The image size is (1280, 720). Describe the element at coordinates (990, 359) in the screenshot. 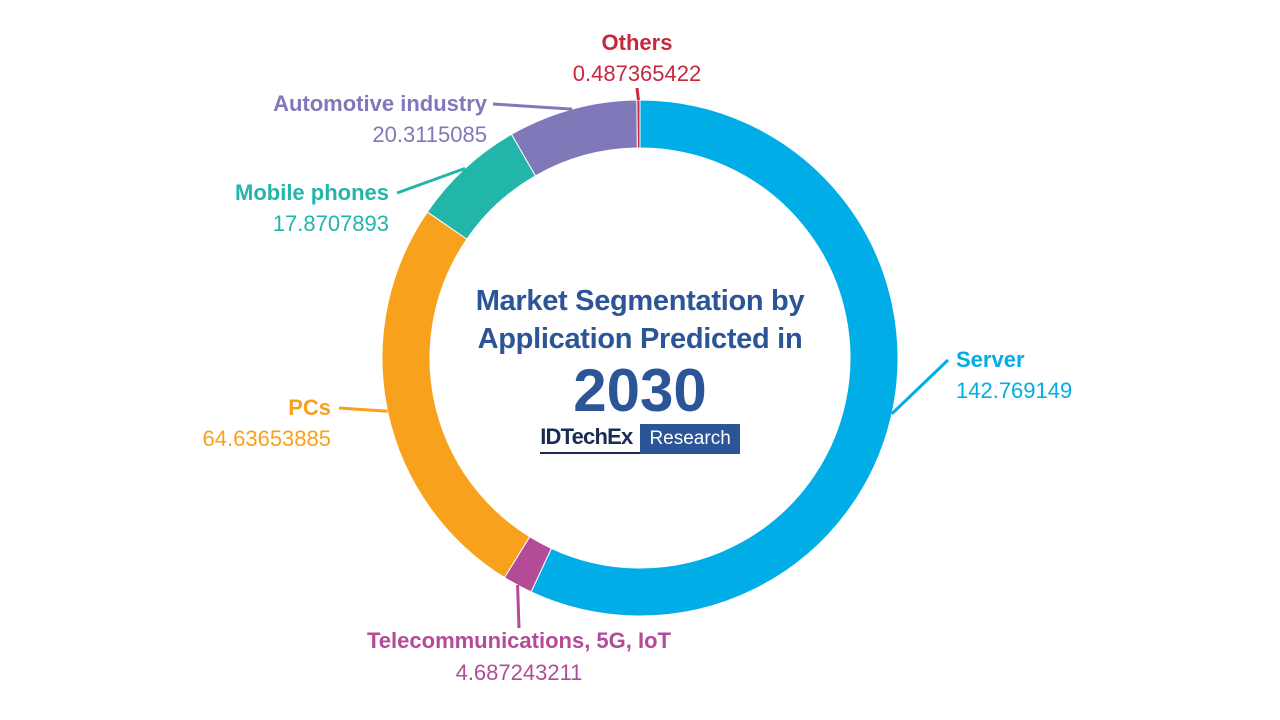

I see `slice-label-server: Server` at that location.